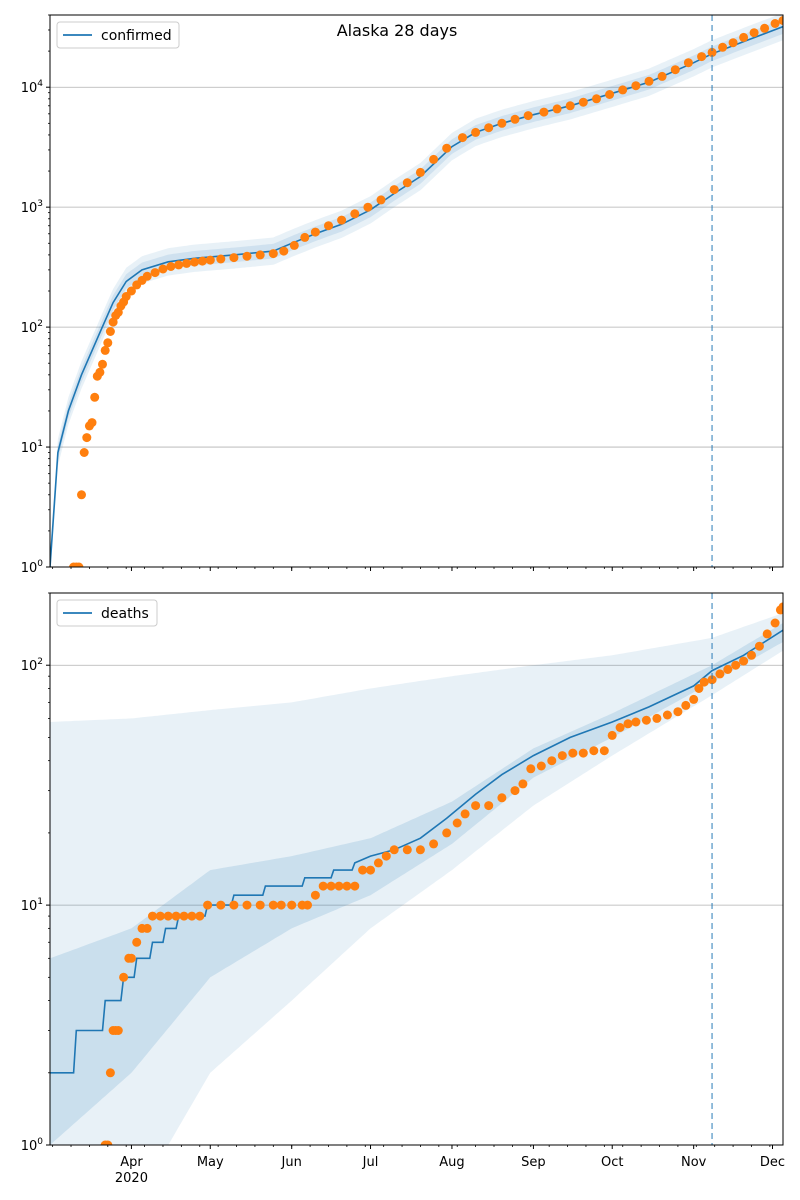 The width and height of the screenshot is (800, 1200). Describe the element at coordinates (772, 1162) in the screenshot. I see `x-tick-label: Dec` at that location.